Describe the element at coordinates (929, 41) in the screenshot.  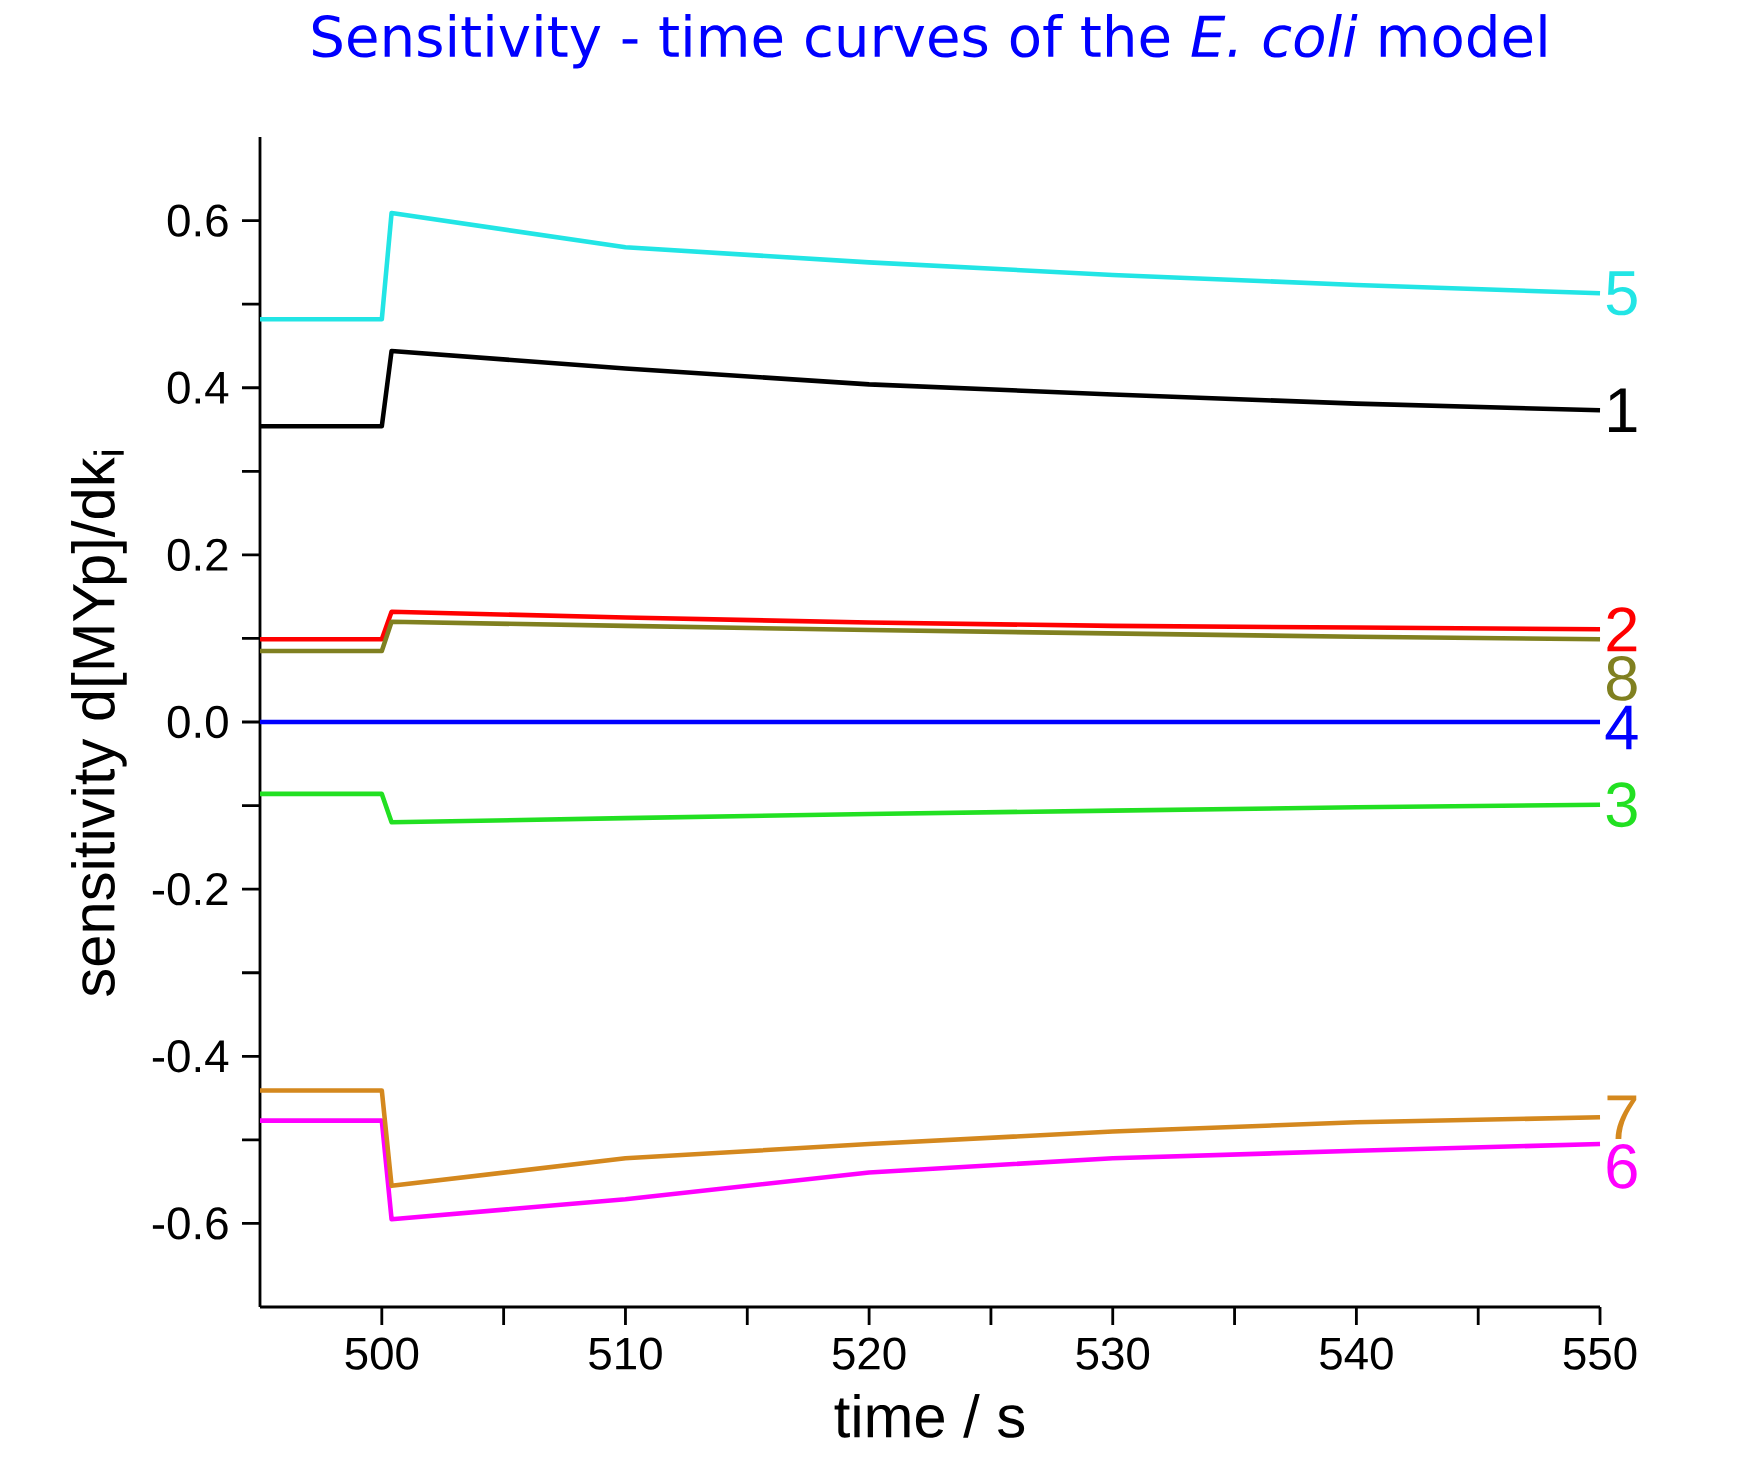
I see `chart-title: Sensitivity - time curves of the E. coli model` at that location.